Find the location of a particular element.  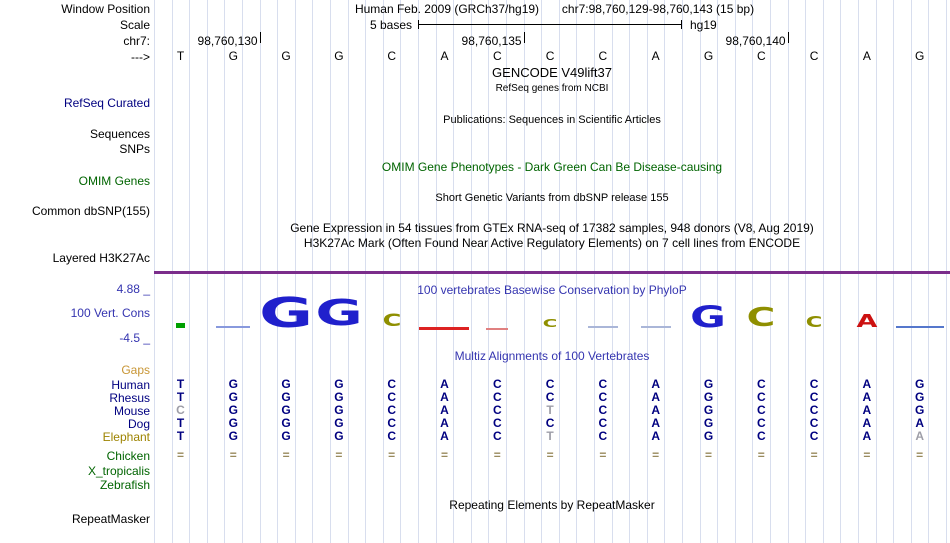

track-title-gencode: GENCODE V49lift37 is located at coordinates (552, 72).